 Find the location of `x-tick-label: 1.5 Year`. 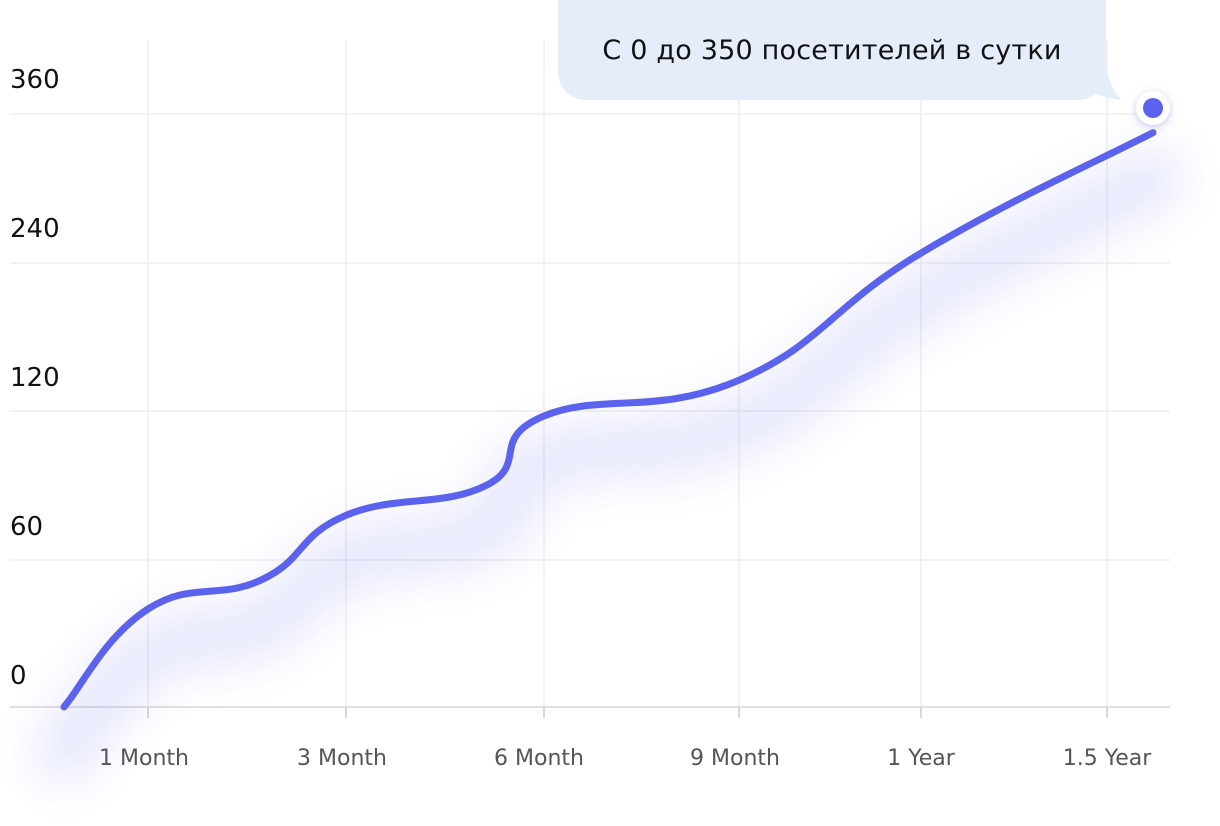

x-tick-label: 1.5 Year is located at coordinates (1108, 758).